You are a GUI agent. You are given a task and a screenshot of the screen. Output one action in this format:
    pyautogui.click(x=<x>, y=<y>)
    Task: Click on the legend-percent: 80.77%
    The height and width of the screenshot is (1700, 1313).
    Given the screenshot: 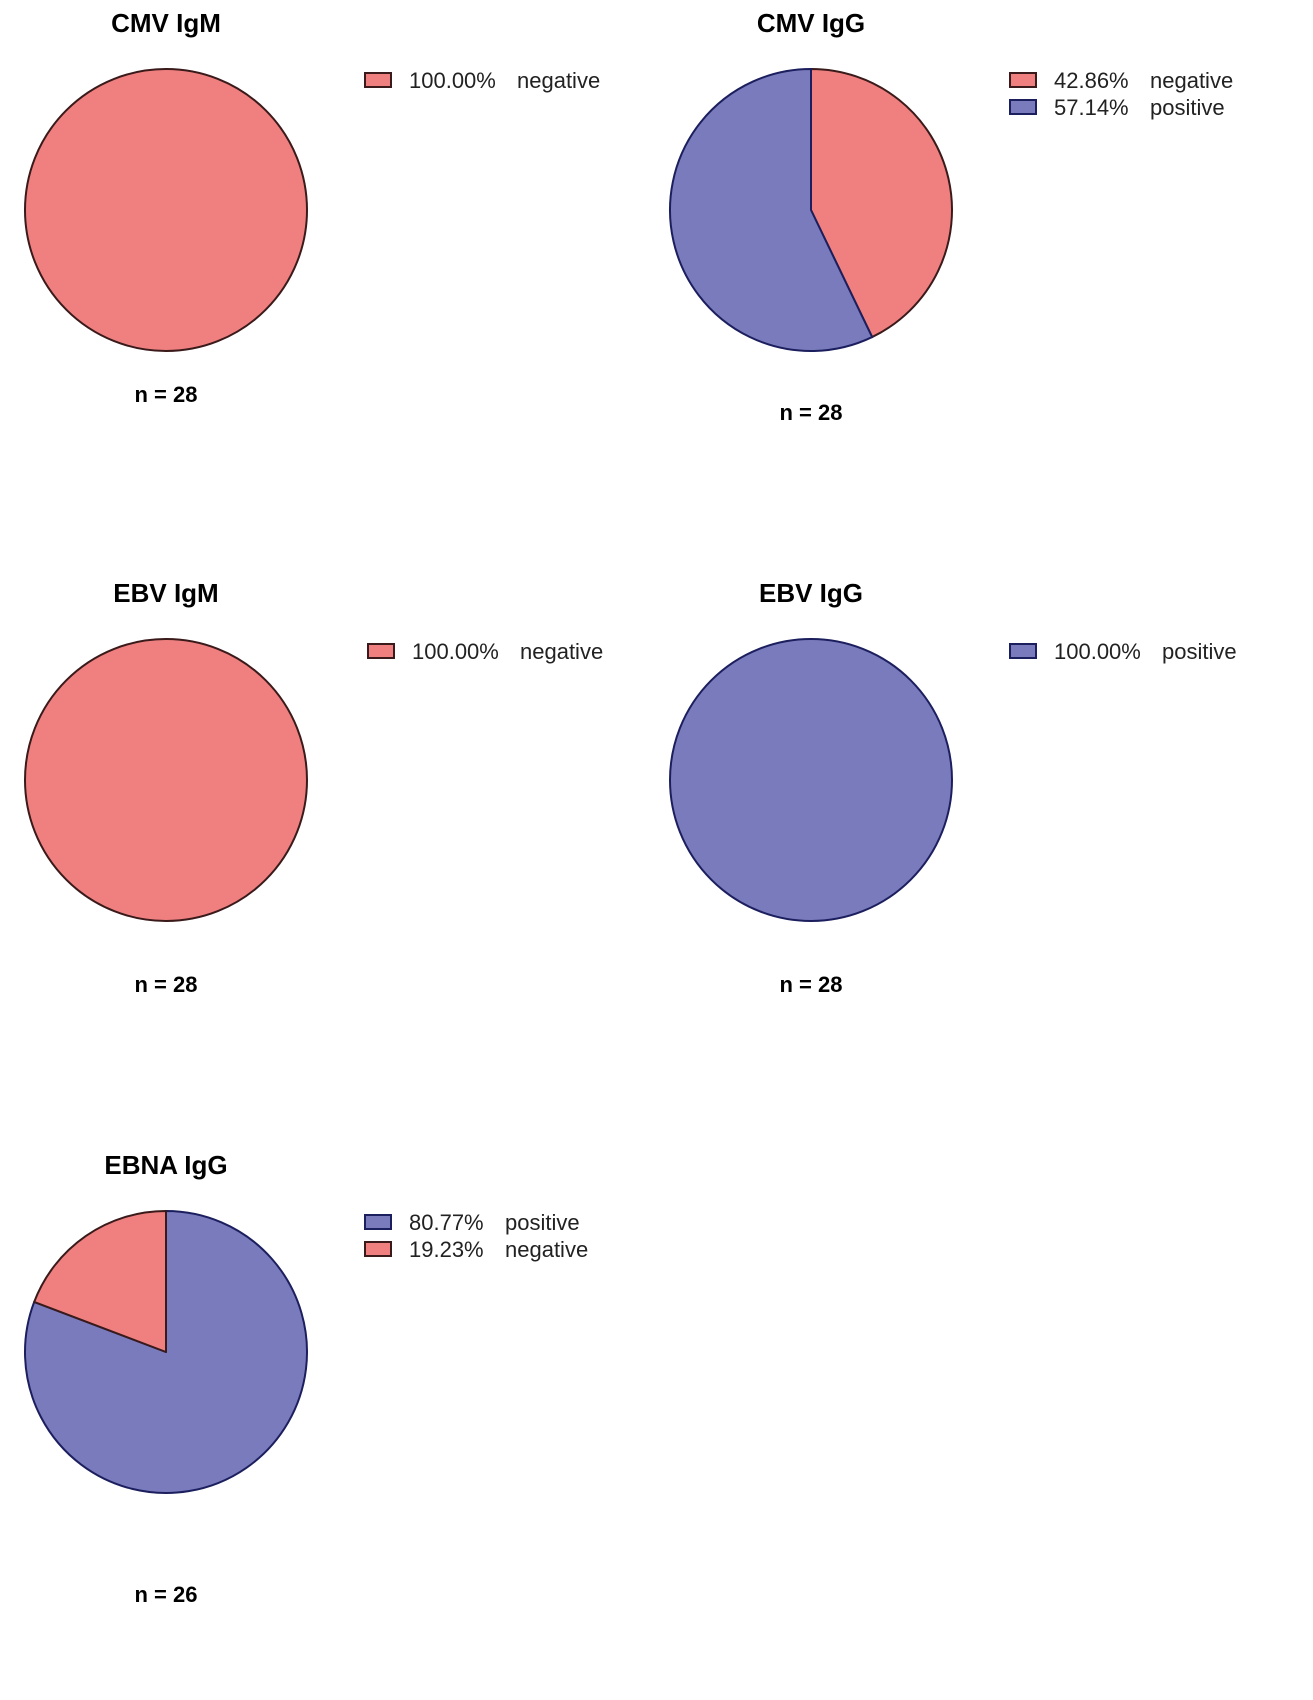 What is the action you would take?
    pyautogui.click(x=446, y=1222)
    